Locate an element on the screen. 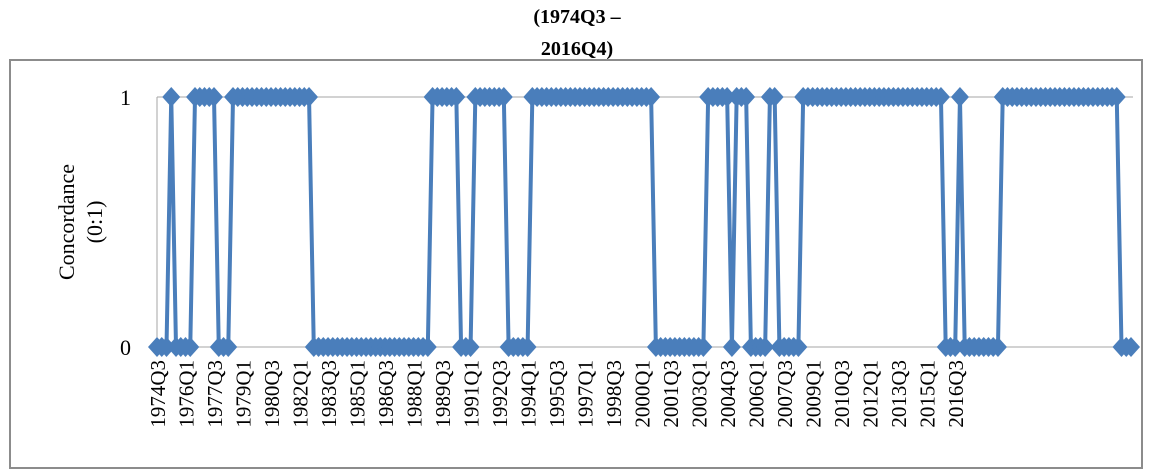  x-tick-label: 1982Q1 is located at coordinates (301, 394).